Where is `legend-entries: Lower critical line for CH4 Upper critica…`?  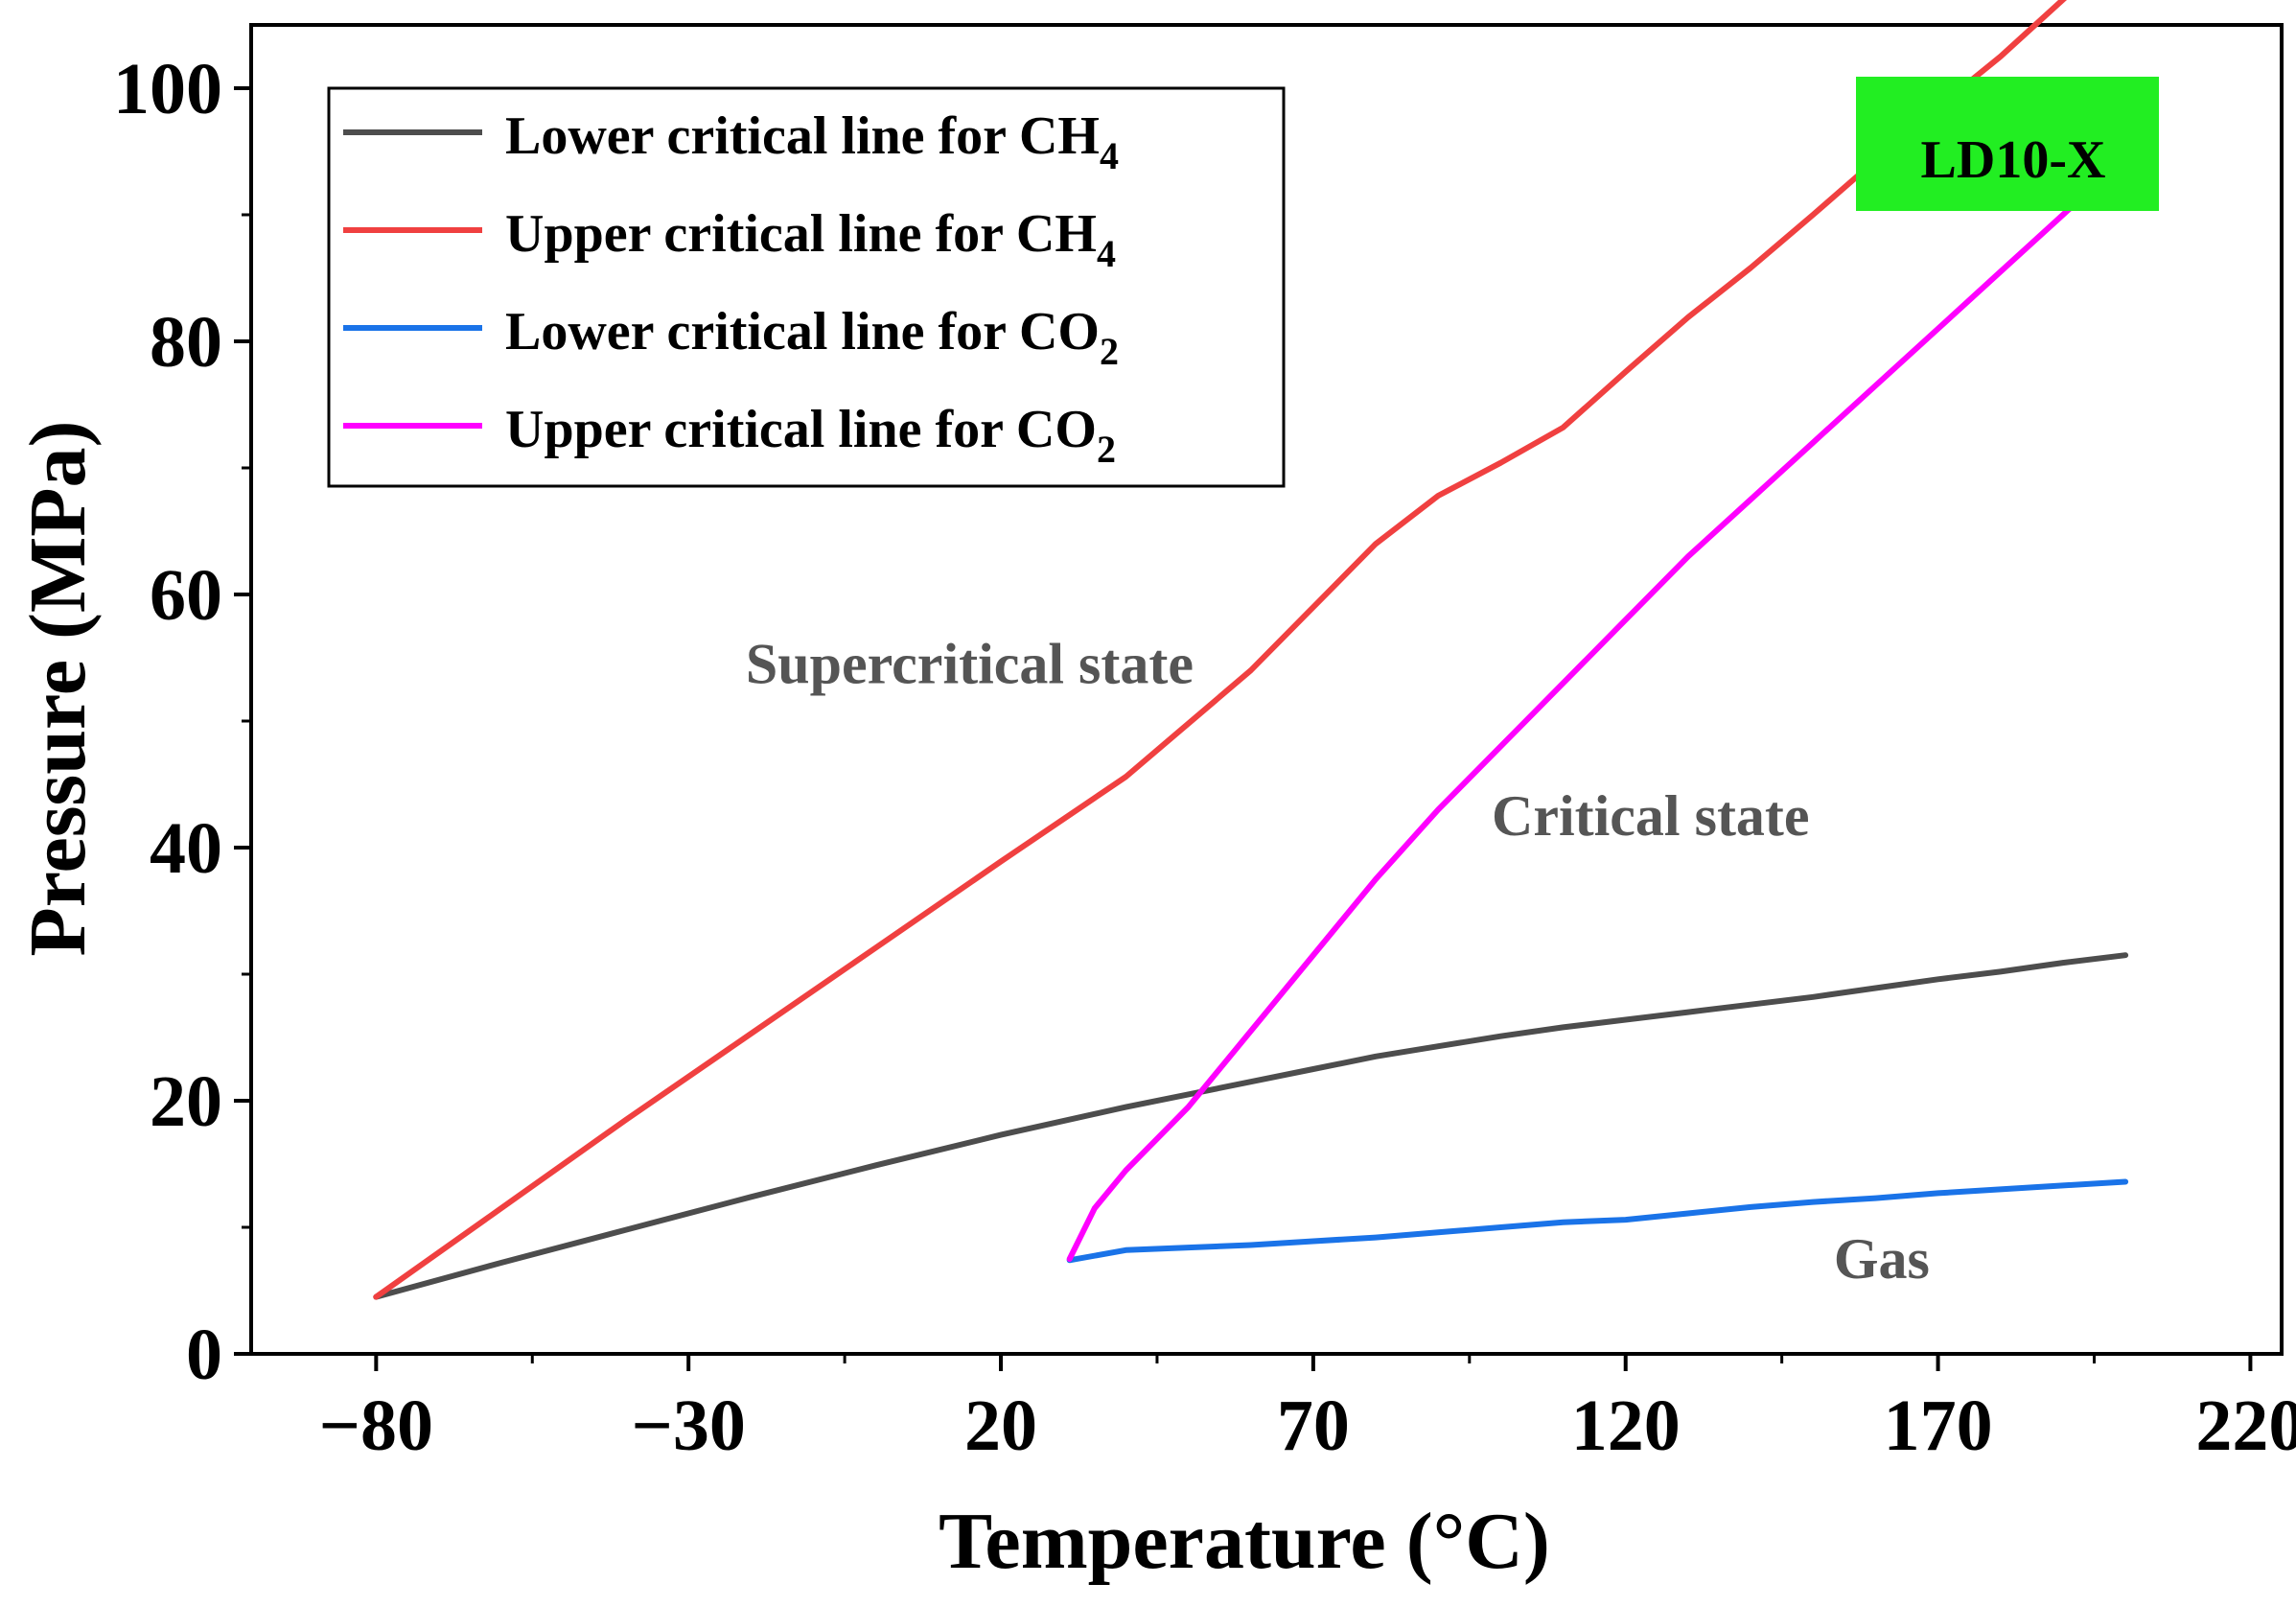
legend-entries: Lower critical line for CH4 Upper critica… is located at coordinates (731, 288).